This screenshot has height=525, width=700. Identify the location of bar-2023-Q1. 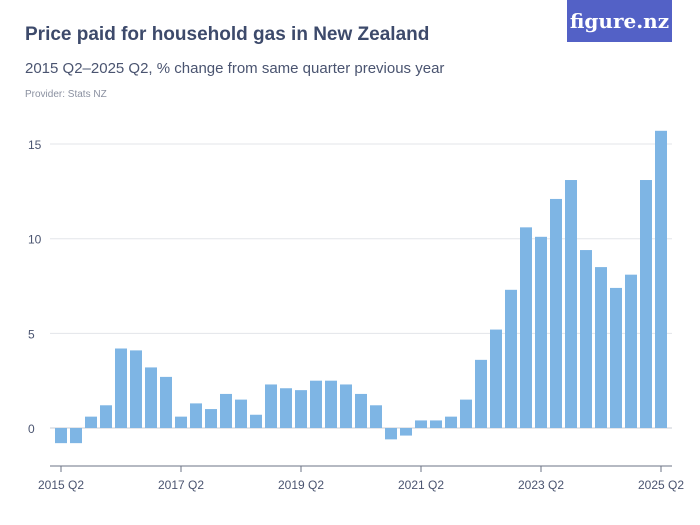
(526, 327).